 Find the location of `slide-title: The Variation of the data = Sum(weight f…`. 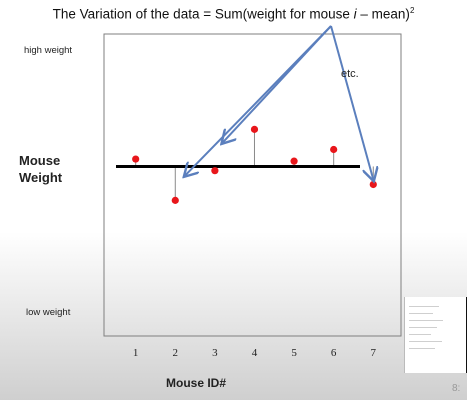

slide-title: The Variation of the data = Sum(weight f… is located at coordinates (233, 14).